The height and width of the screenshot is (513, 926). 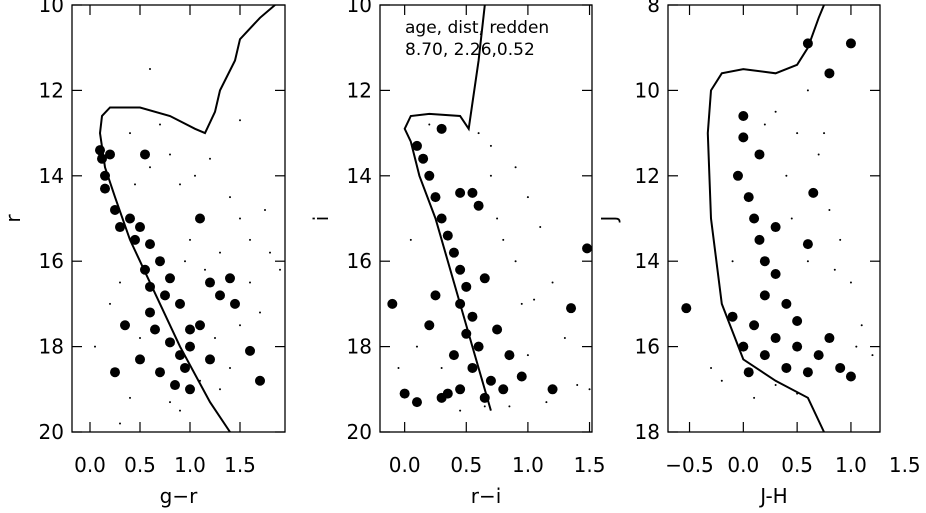 What do you see at coordinates (486, 496) in the screenshot?
I see `x-axis-label: r−i` at bounding box center [486, 496].